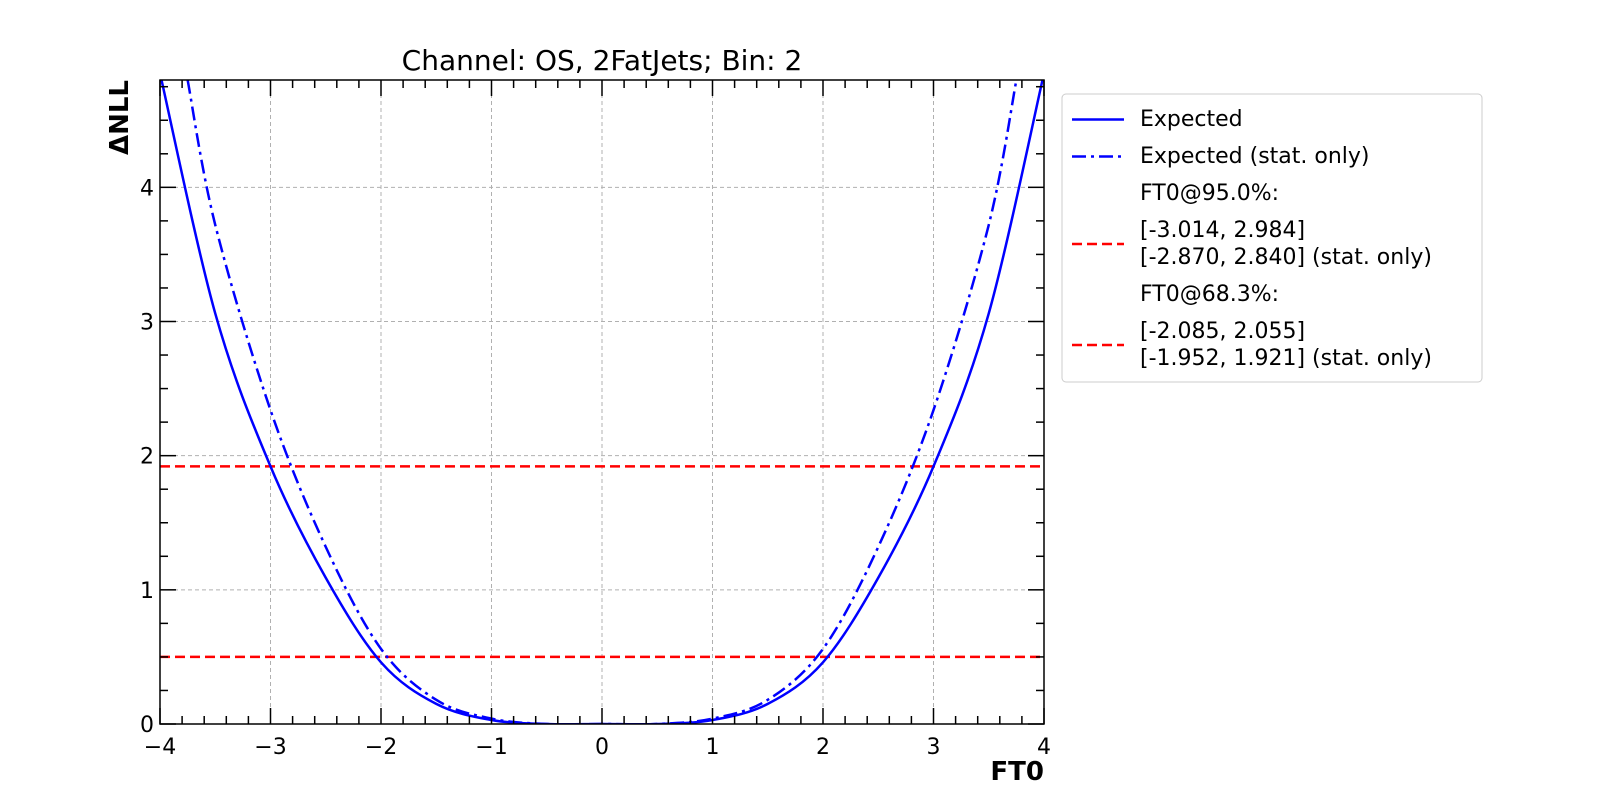 The height and width of the screenshot is (800, 1600). Describe the element at coordinates (934, 747) in the screenshot. I see `x-tick-label: 3` at that location.